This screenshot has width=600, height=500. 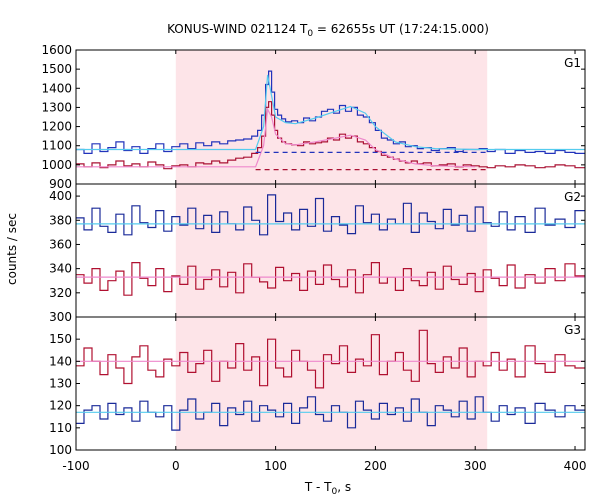 I want to click on G2-ytick-label: 300, so click(x=60, y=317).